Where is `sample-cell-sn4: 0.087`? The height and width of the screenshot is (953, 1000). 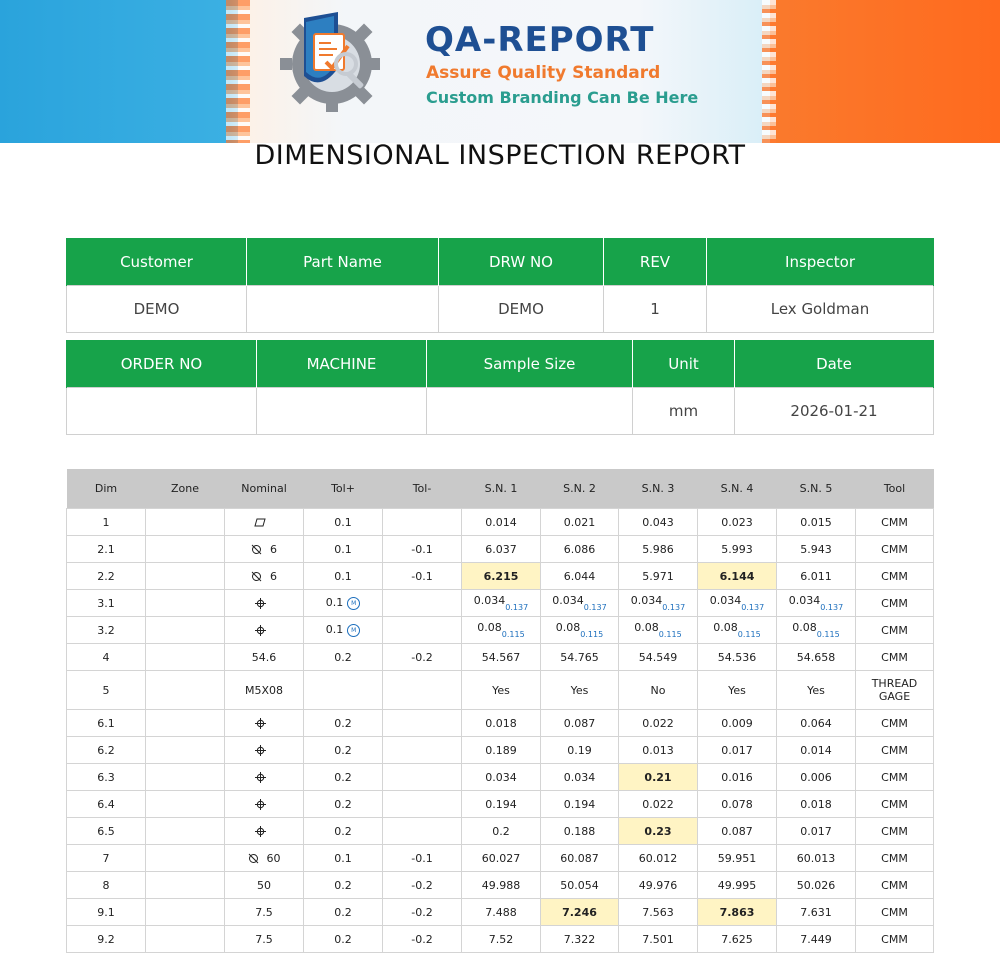 sample-cell-sn4: 0.087 is located at coordinates (737, 831).